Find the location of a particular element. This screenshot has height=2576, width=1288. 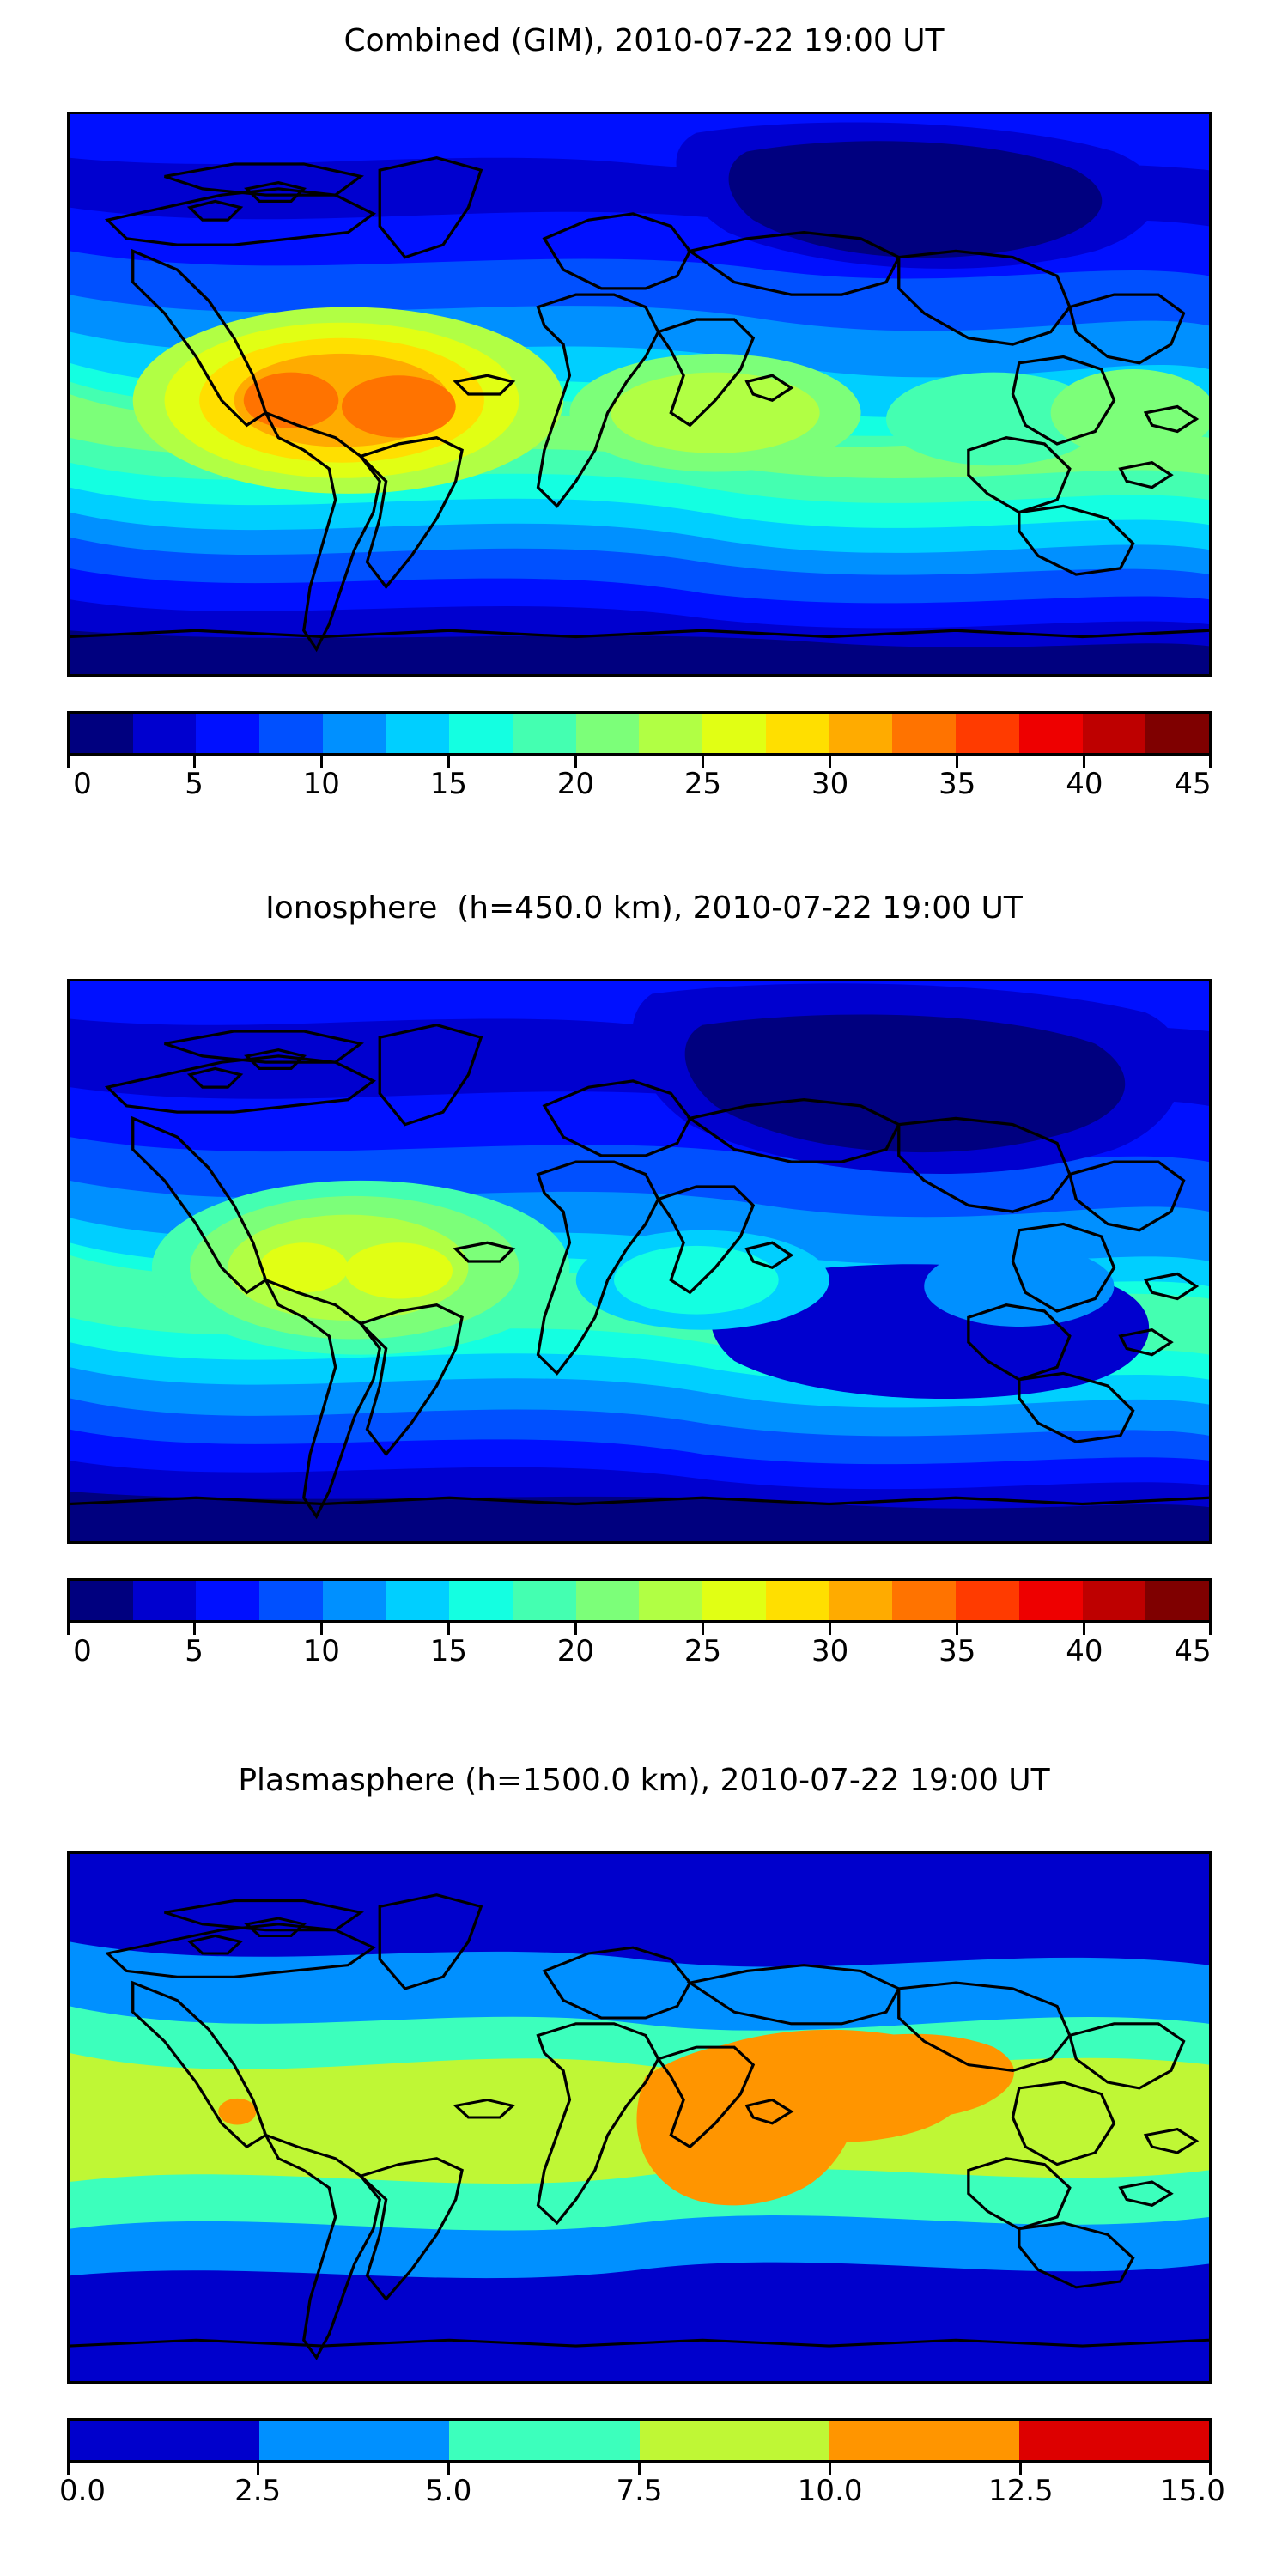

colorbar-tick-label: 25 is located at coordinates (702, 1651).